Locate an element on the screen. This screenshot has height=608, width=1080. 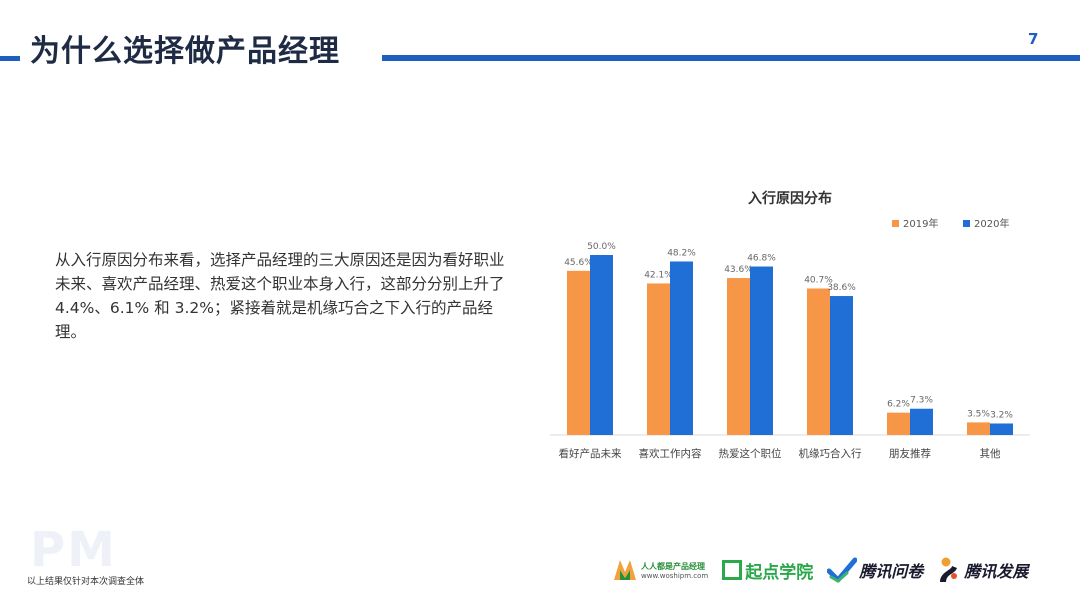
logo-woshipm: 人人都是产品经理 www.woshipm.com is located at coordinates (660, 570).